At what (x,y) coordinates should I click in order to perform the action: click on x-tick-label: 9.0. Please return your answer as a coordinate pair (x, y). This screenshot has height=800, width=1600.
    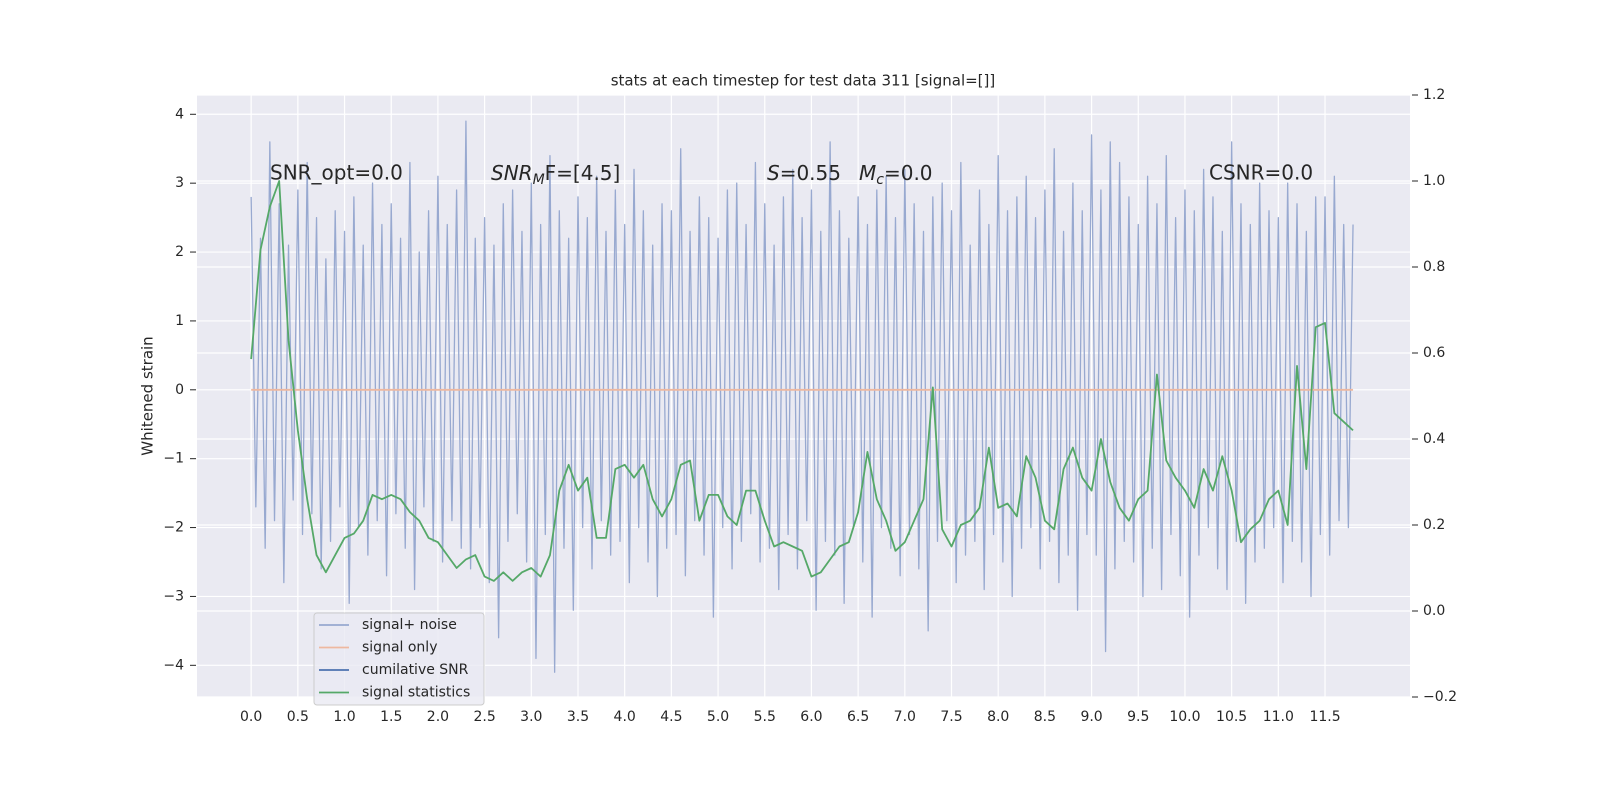
    Looking at the image, I should click on (1091, 717).